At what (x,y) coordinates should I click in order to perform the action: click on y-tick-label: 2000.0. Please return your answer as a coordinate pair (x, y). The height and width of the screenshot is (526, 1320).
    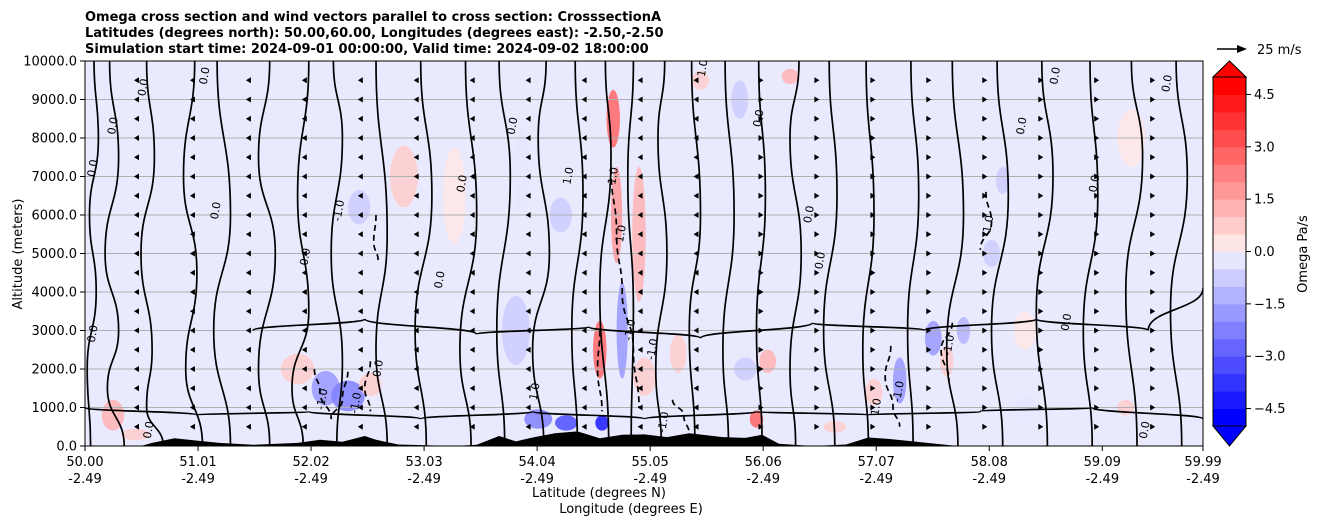
    Looking at the image, I should click on (55, 370).